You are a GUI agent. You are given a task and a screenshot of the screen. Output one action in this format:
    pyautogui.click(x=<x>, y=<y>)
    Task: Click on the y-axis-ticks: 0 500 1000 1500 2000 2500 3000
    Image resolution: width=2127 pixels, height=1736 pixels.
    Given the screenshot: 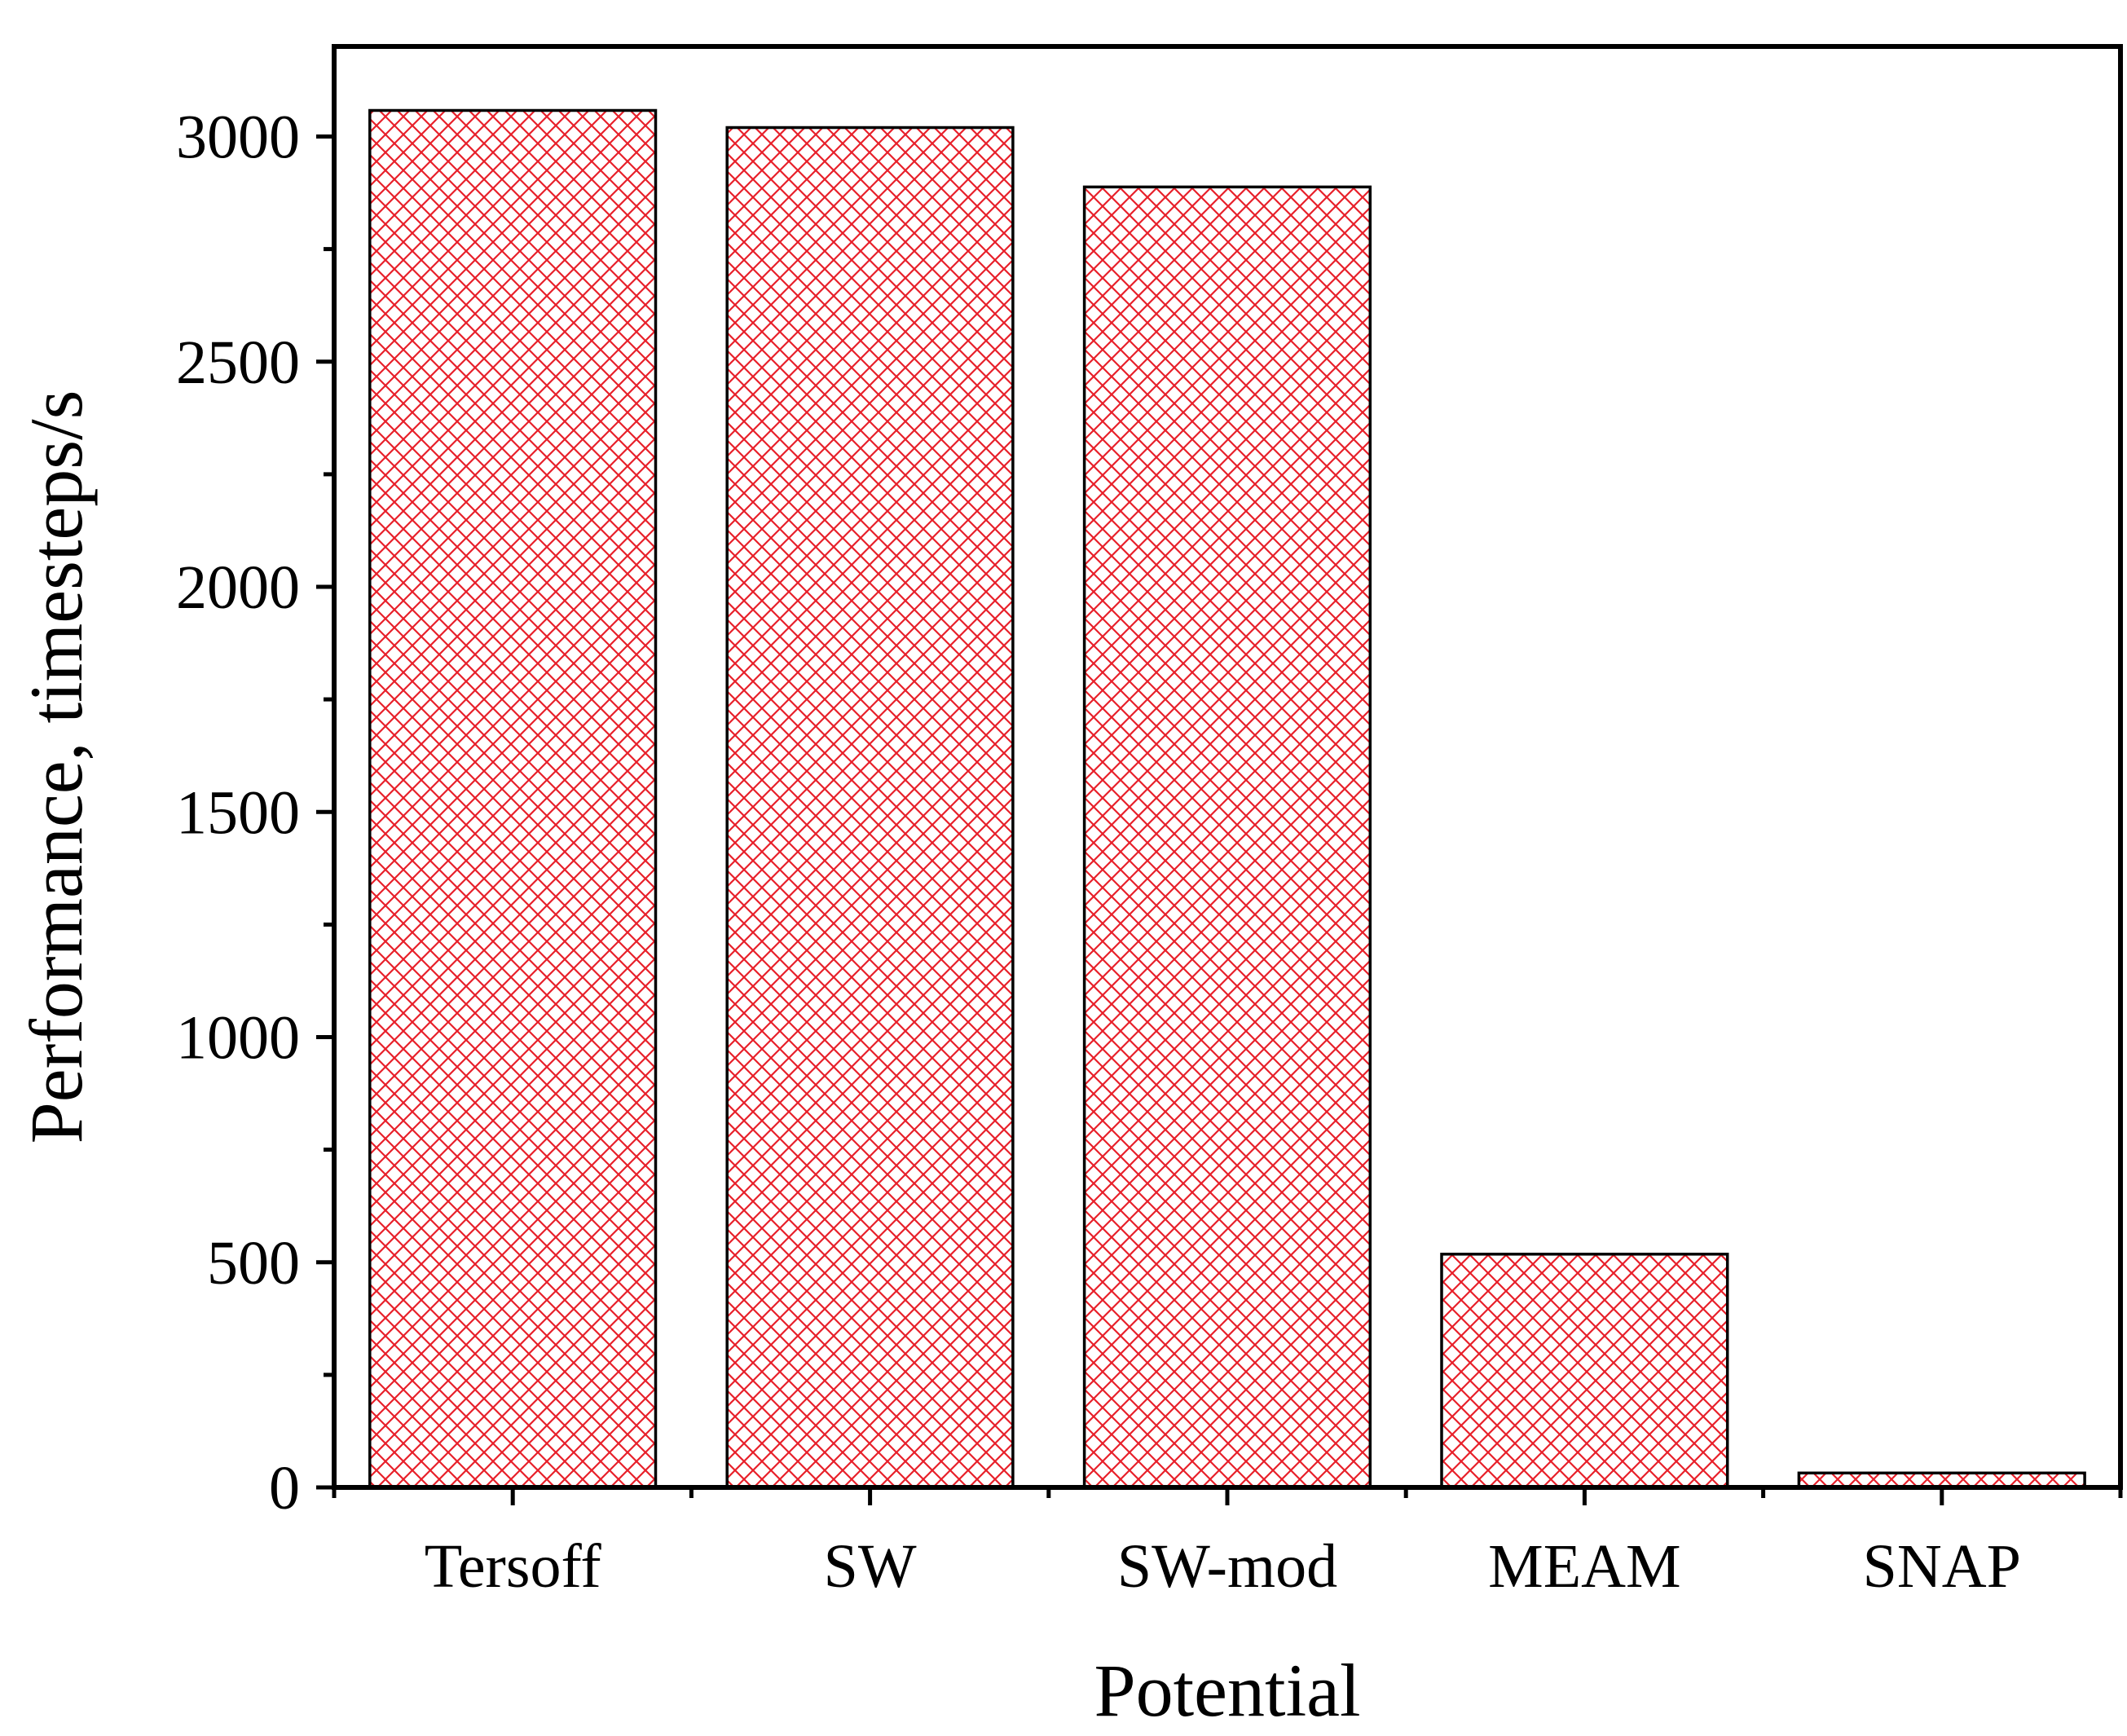 What is the action you would take?
    pyautogui.click(x=255, y=813)
    